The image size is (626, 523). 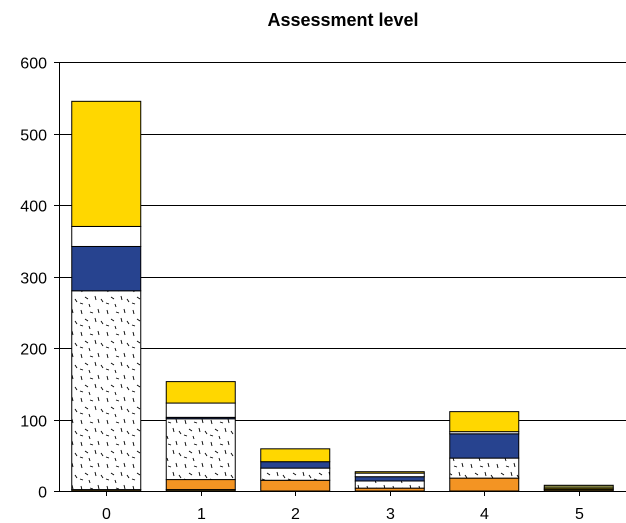 I want to click on y-tick-label: 100, so click(x=33, y=422).